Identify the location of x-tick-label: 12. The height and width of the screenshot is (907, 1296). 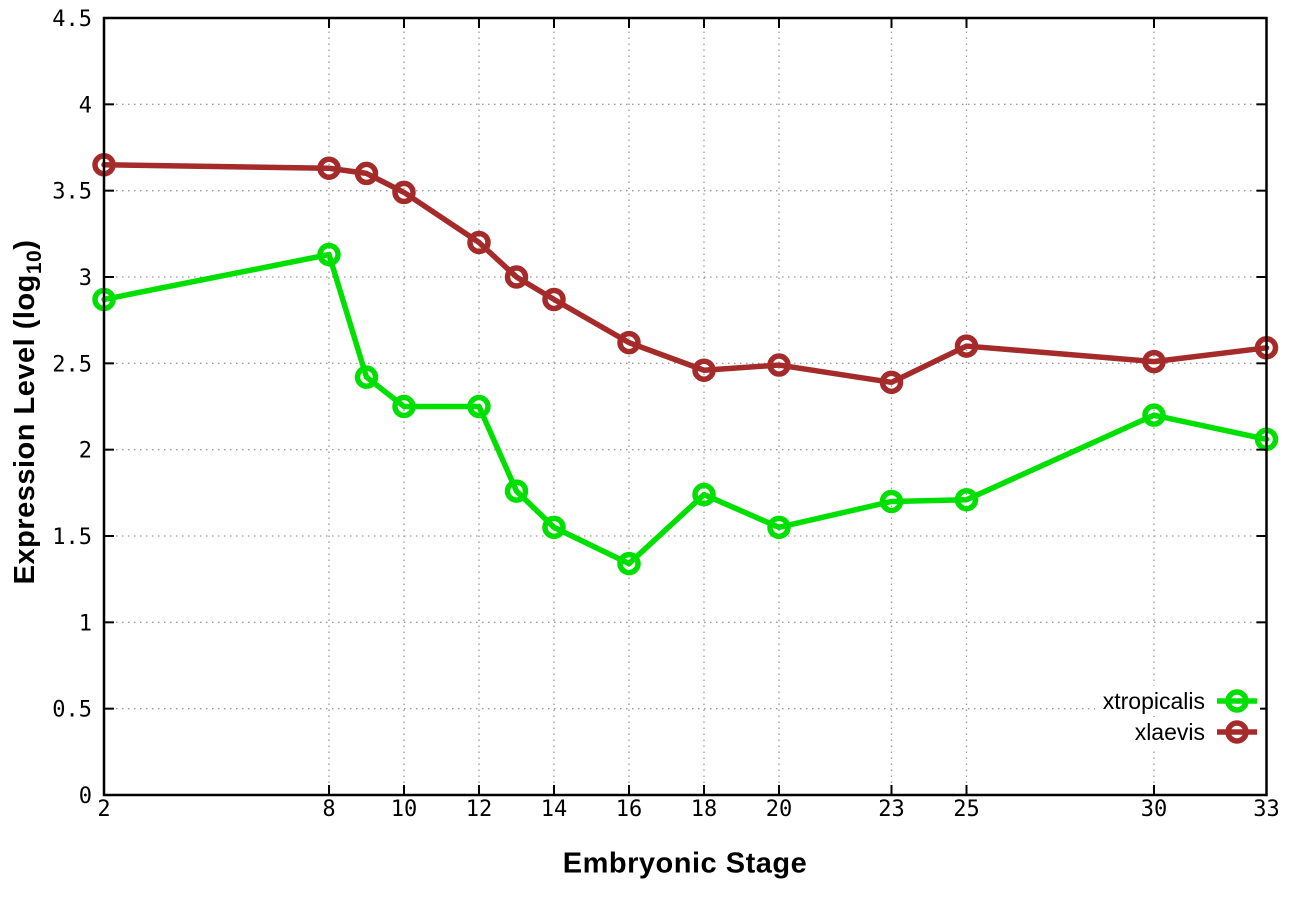
(479, 809).